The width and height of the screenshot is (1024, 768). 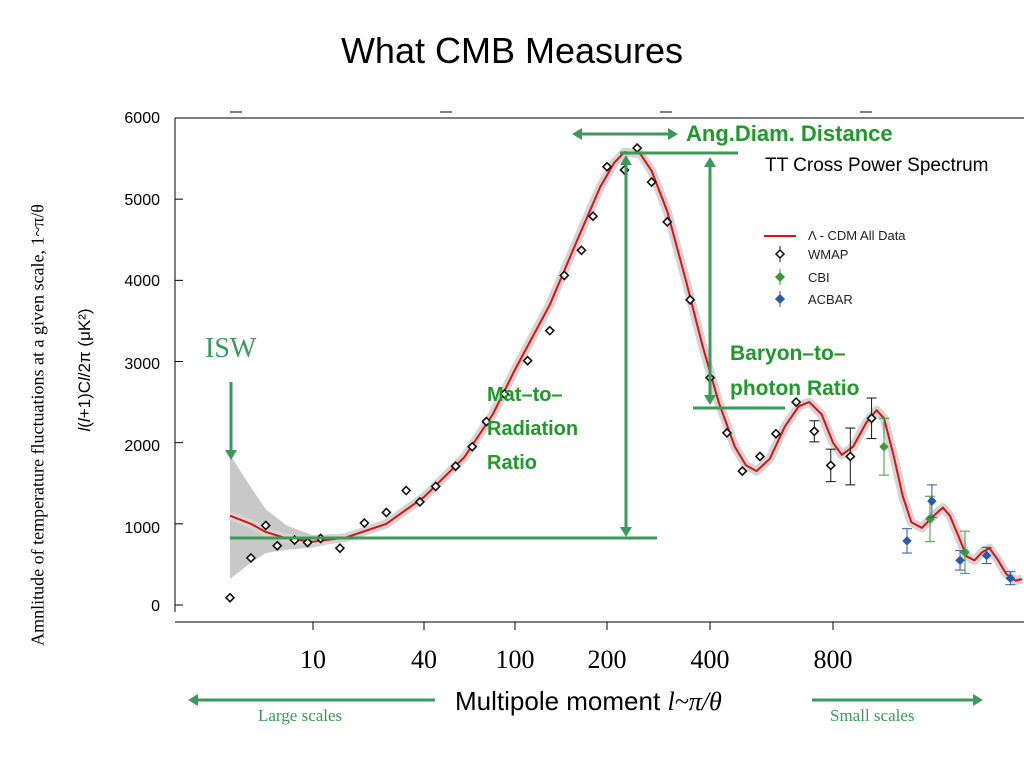 I want to click on large-scales-label: Large scales, so click(x=300, y=715).